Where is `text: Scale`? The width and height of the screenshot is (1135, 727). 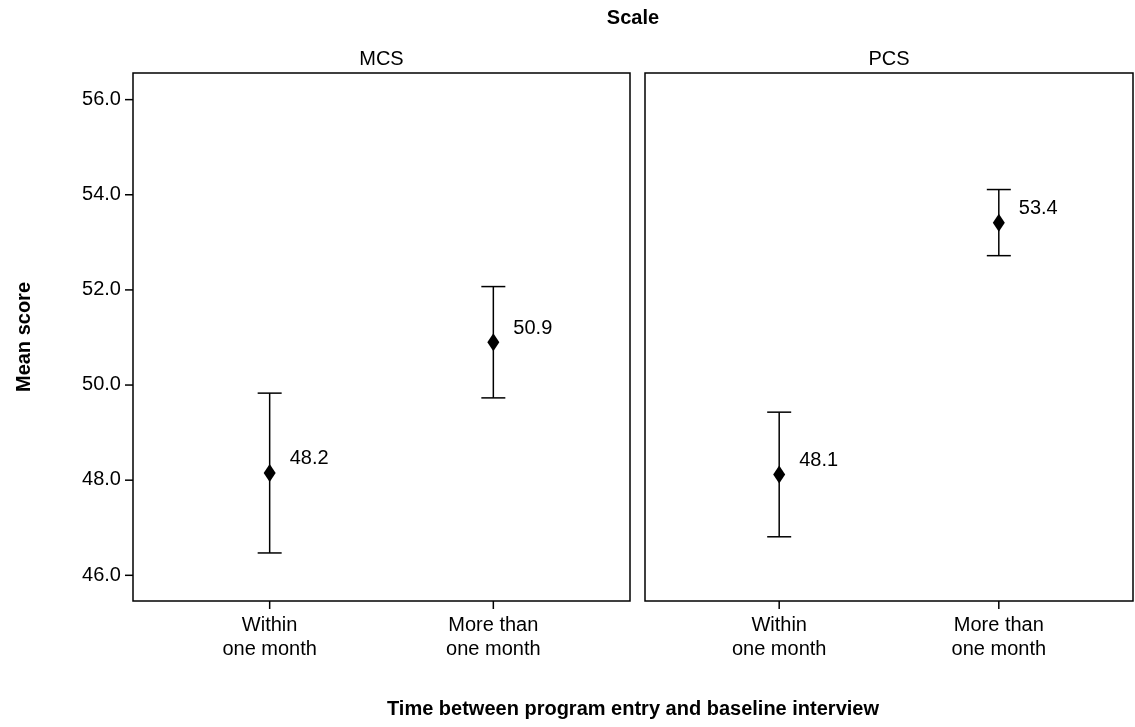 text: Scale is located at coordinates (633, 17).